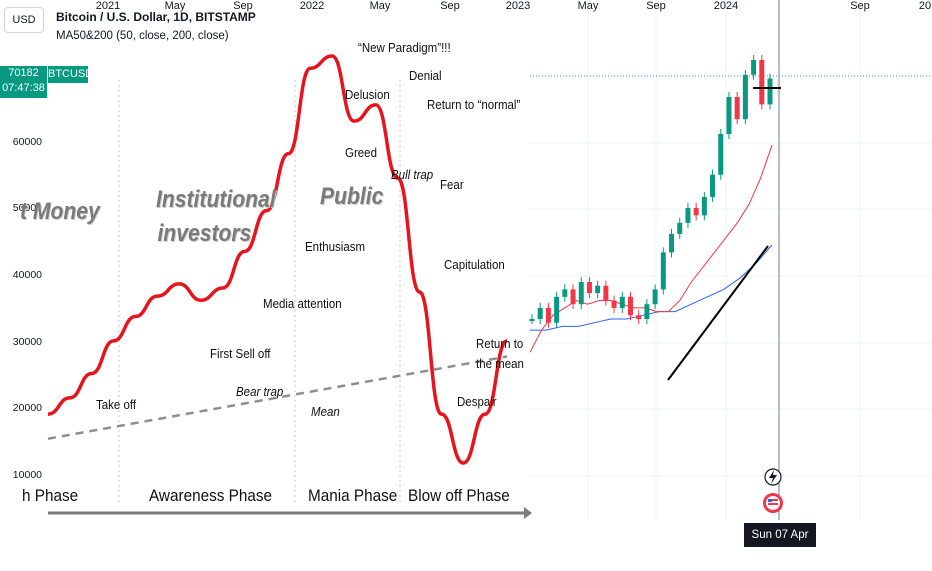 This screenshot has width=932, height=571. What do you see at coordinates (302, 304) in the screenshot?
I see `cycle-annotation: Media attention` at bounding box center [302, 304].